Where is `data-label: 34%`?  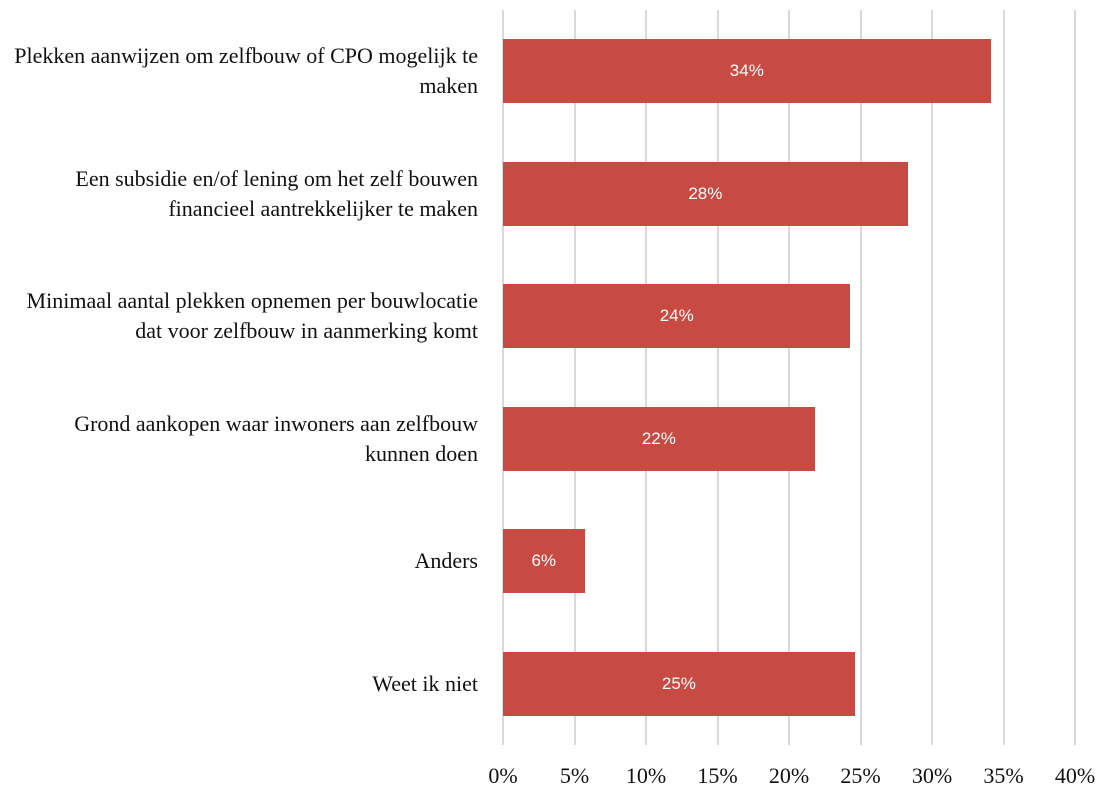 data-label: 34% is located at coordinates (746, 71).